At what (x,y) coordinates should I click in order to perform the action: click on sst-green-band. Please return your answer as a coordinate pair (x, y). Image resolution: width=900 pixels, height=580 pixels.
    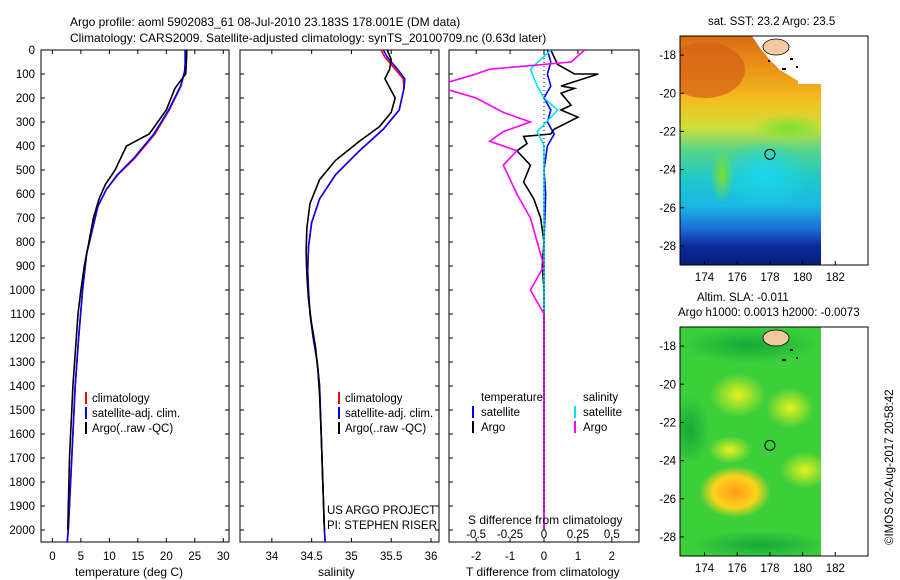
    Looking at the image, I should click on (786, 128).